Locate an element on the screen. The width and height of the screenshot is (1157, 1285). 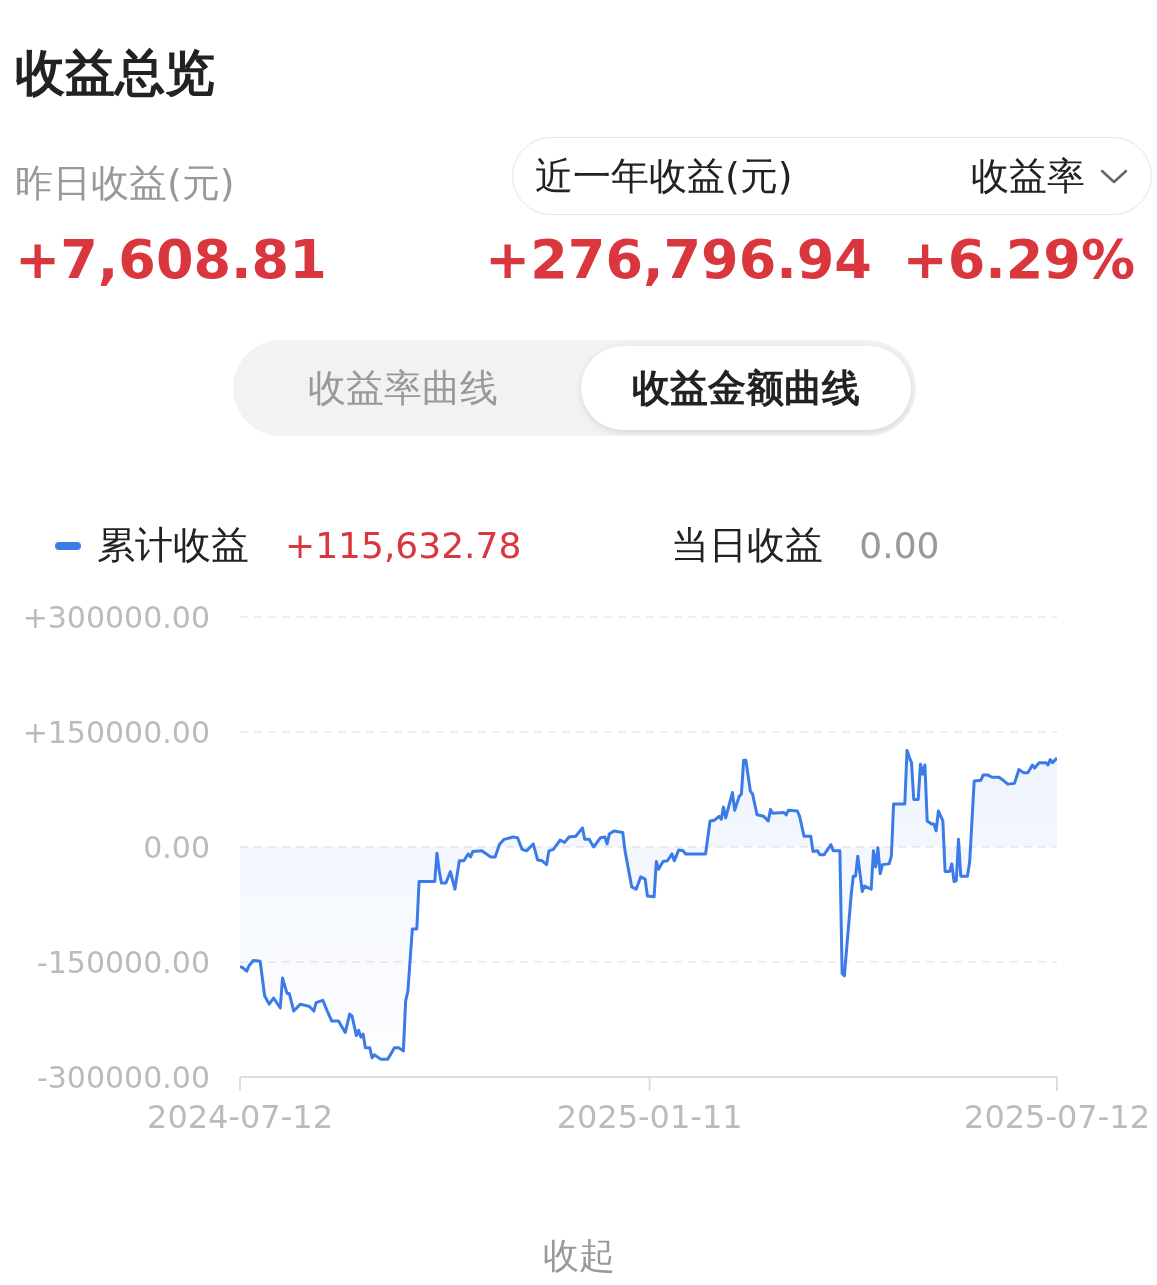
text: 昨日收益(元) is located at coordinates (125, 183).